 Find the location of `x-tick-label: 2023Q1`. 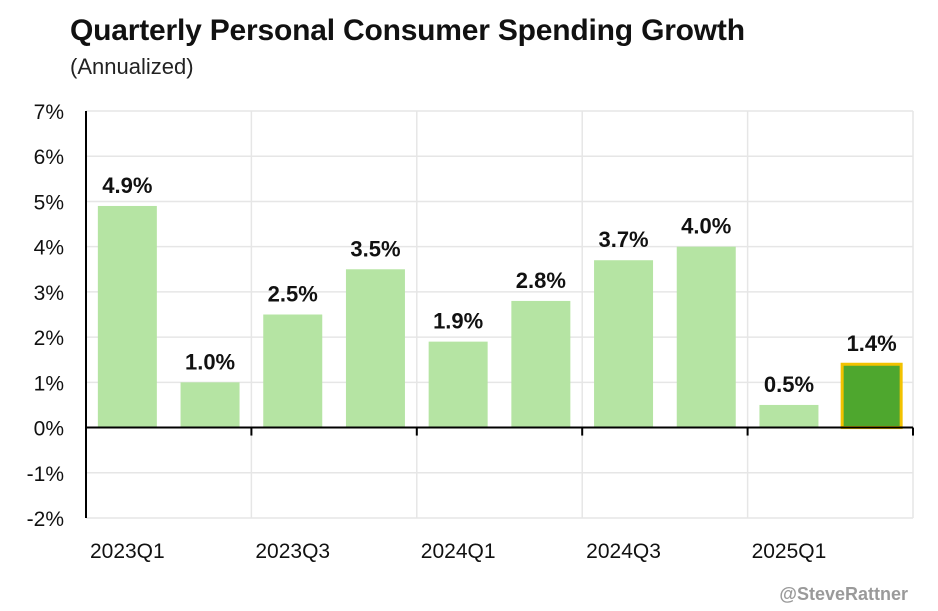

x-tick-label: 2023Q1 is located at coordinates (127, 551).